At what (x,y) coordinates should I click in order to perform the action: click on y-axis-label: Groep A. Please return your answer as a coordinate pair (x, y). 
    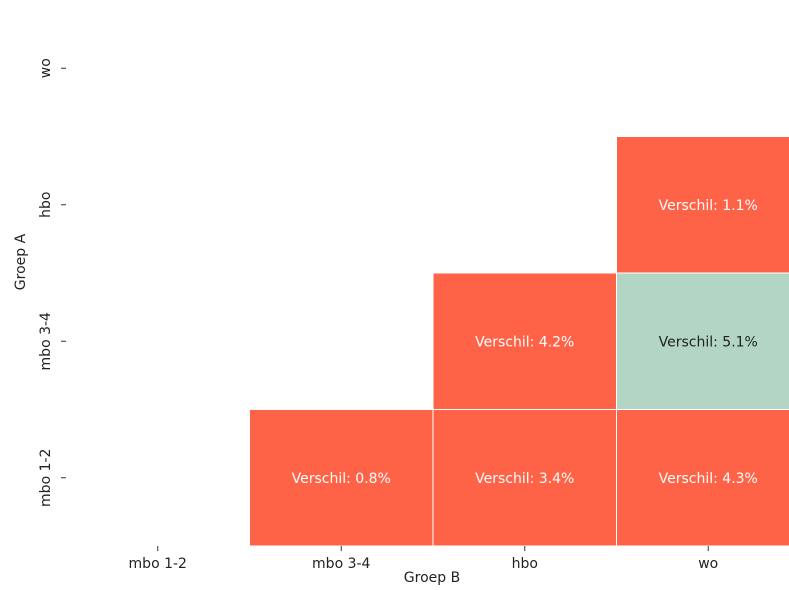
    Looking at the image, I should click on (21, 261).